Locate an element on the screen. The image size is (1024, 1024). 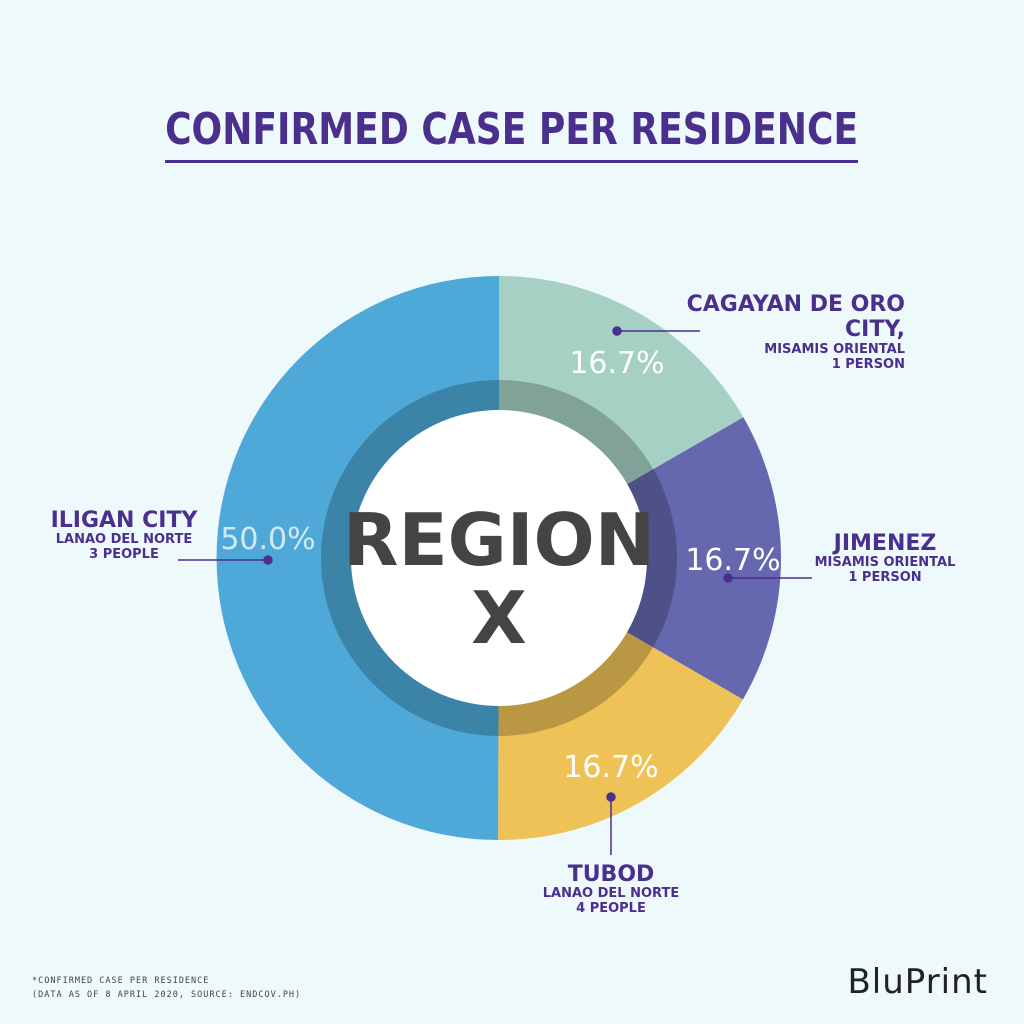
legend-tubod: TUBOD LANAO DEL NORTE 4 PEOPLE is located at coordinates (611, 889).